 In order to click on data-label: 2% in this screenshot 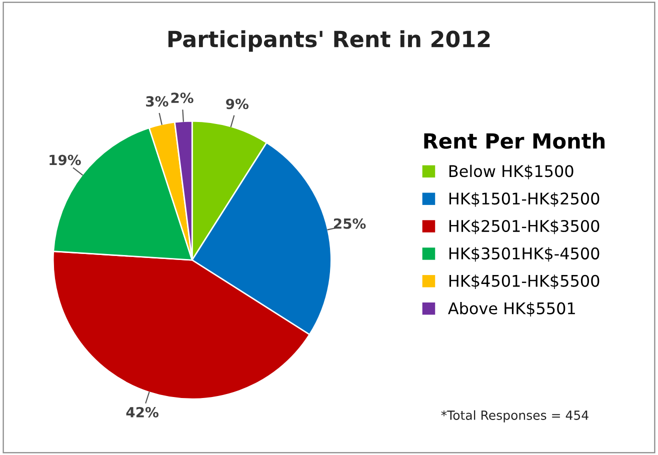, I will do `click(182, 98)`.